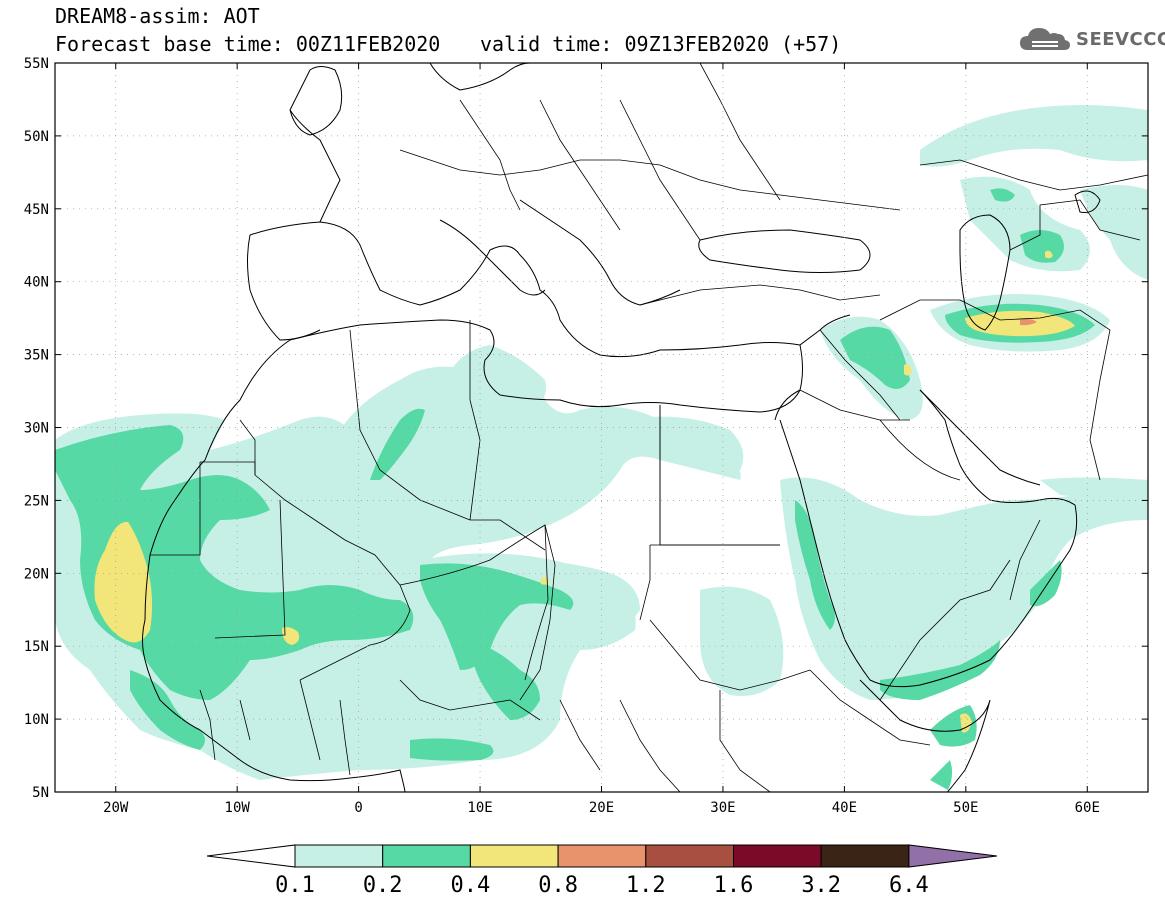 This screenshot has width=1165, height=905. I want to click on border-niger, so click(474, 602).